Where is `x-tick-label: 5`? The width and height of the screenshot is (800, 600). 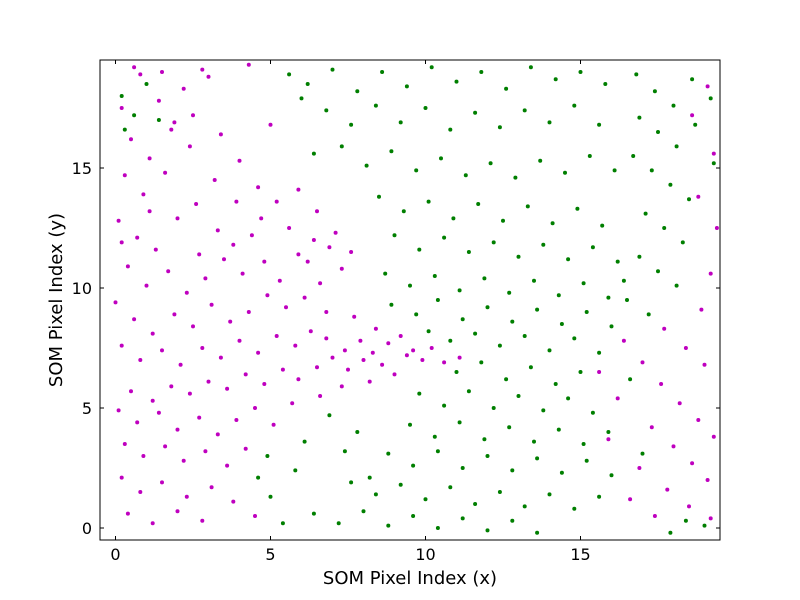 x-tick-label: 5 is located at coordinates (270, 554).